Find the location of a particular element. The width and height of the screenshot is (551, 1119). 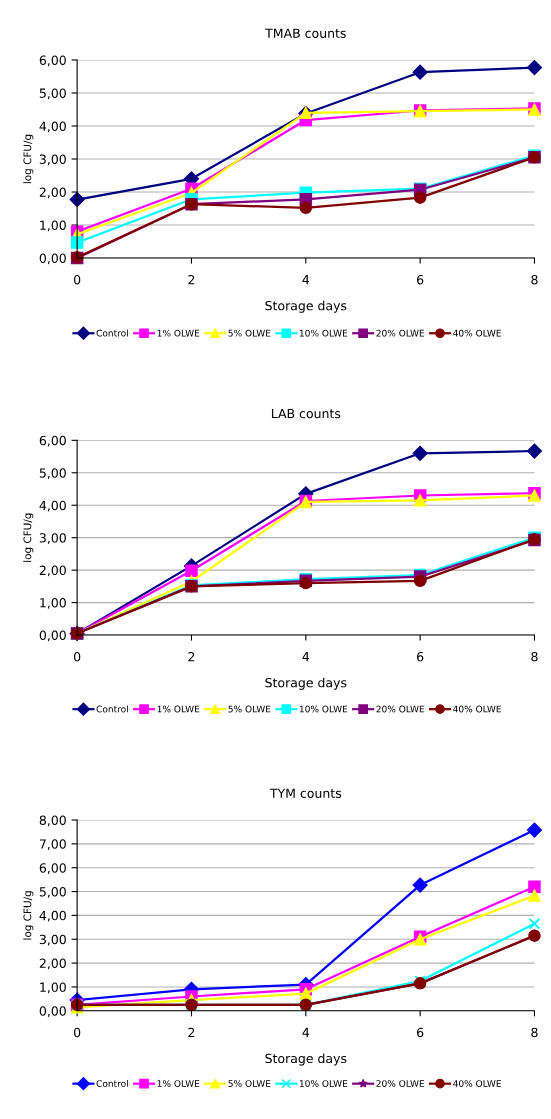

chart-title: TMAB counts is located at coordinates (305, 33).